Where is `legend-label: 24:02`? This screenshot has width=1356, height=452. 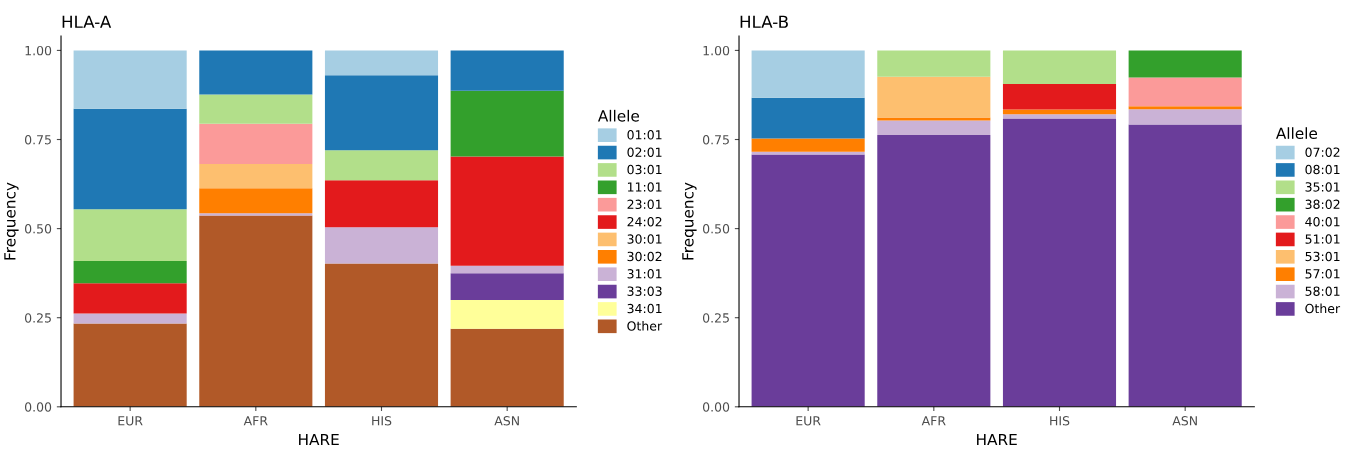 legend-label: 24:02 is located at coordinates (644, 221).